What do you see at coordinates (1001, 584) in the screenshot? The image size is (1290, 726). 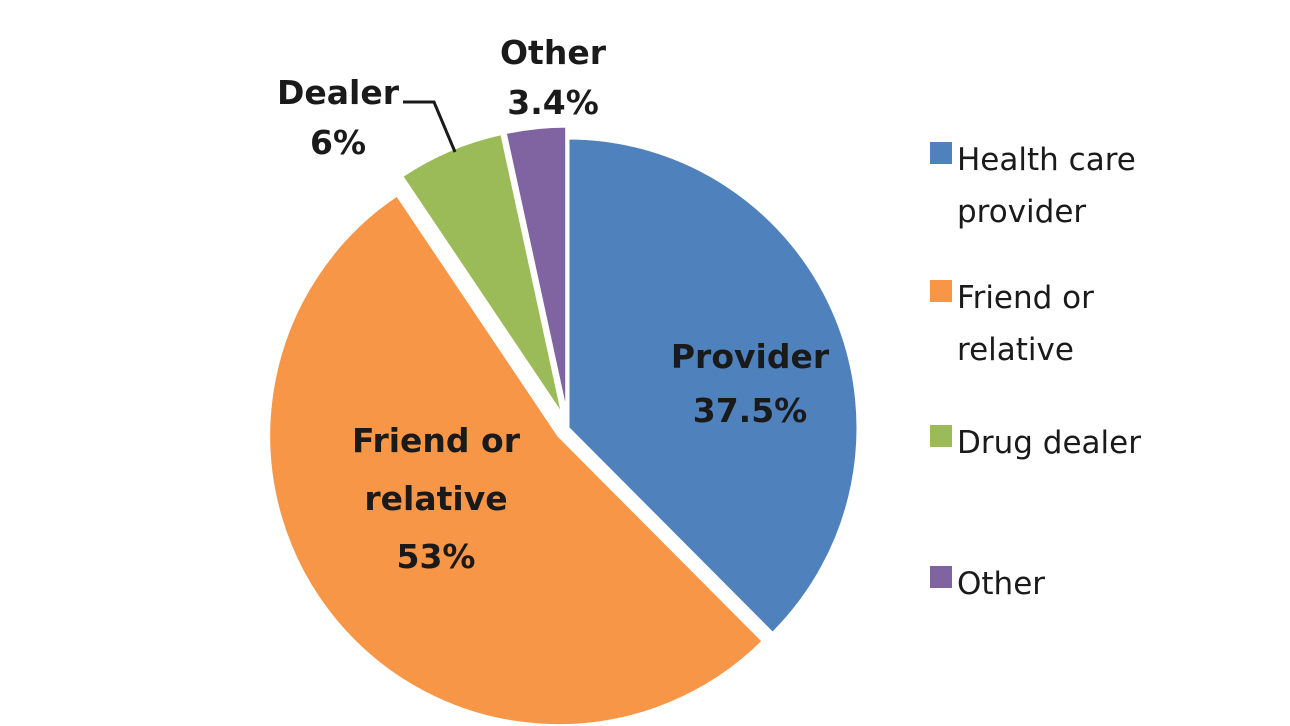 I see `legend-label-4: Other` at bounding box center [1001, 584].